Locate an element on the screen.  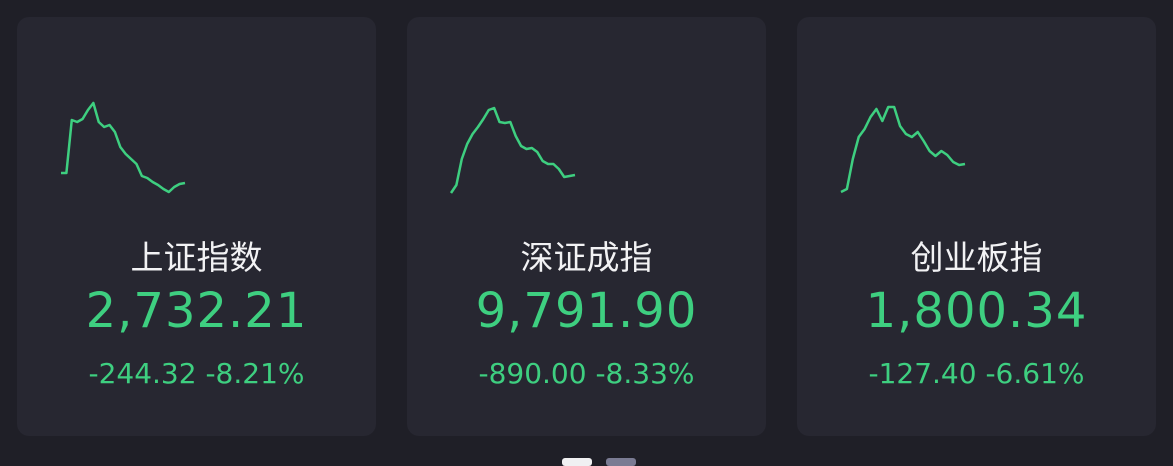
index-value: 1,800.34 is located at coordinates (976, 311).